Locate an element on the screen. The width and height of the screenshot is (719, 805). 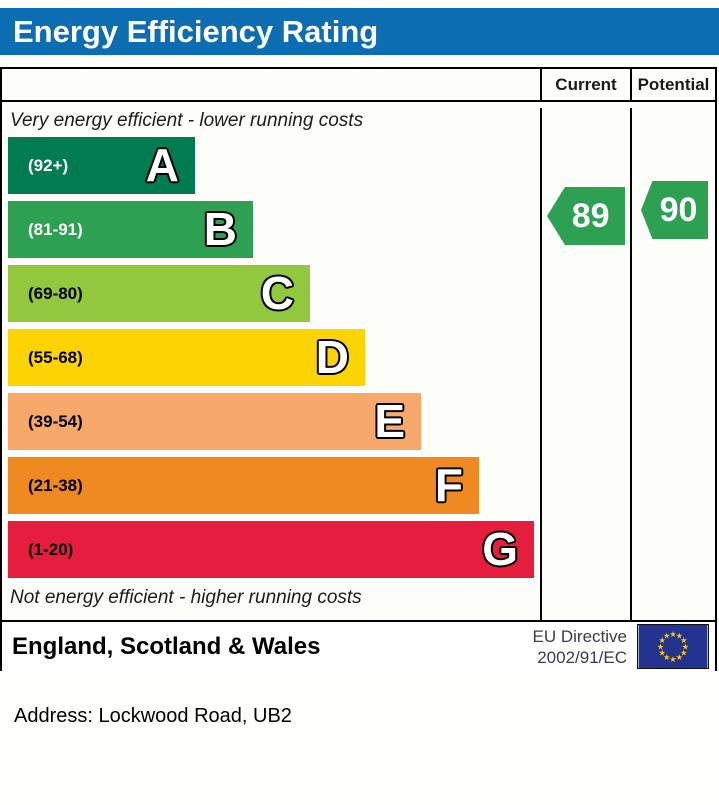
potential-rating-value: 90 is located at coordinates (678, 209).